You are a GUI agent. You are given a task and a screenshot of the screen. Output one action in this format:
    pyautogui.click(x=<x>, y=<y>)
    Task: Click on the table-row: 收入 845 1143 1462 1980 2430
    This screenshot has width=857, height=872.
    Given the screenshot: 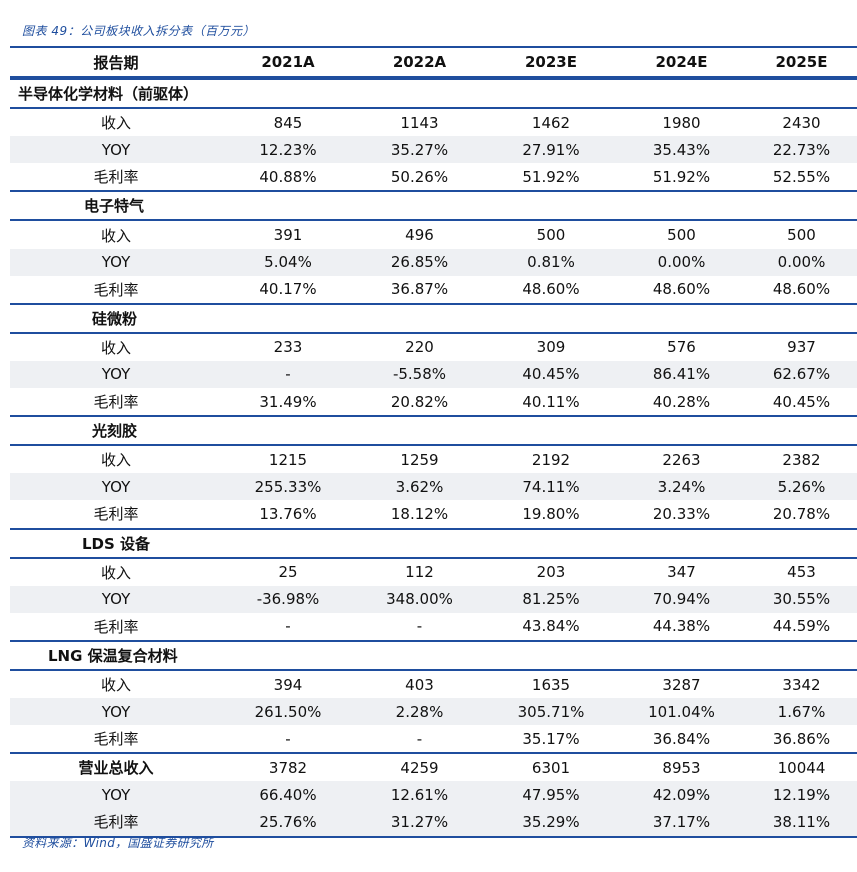 What is the action you would take?
    pyautogui.click(x=433, y=122)
    